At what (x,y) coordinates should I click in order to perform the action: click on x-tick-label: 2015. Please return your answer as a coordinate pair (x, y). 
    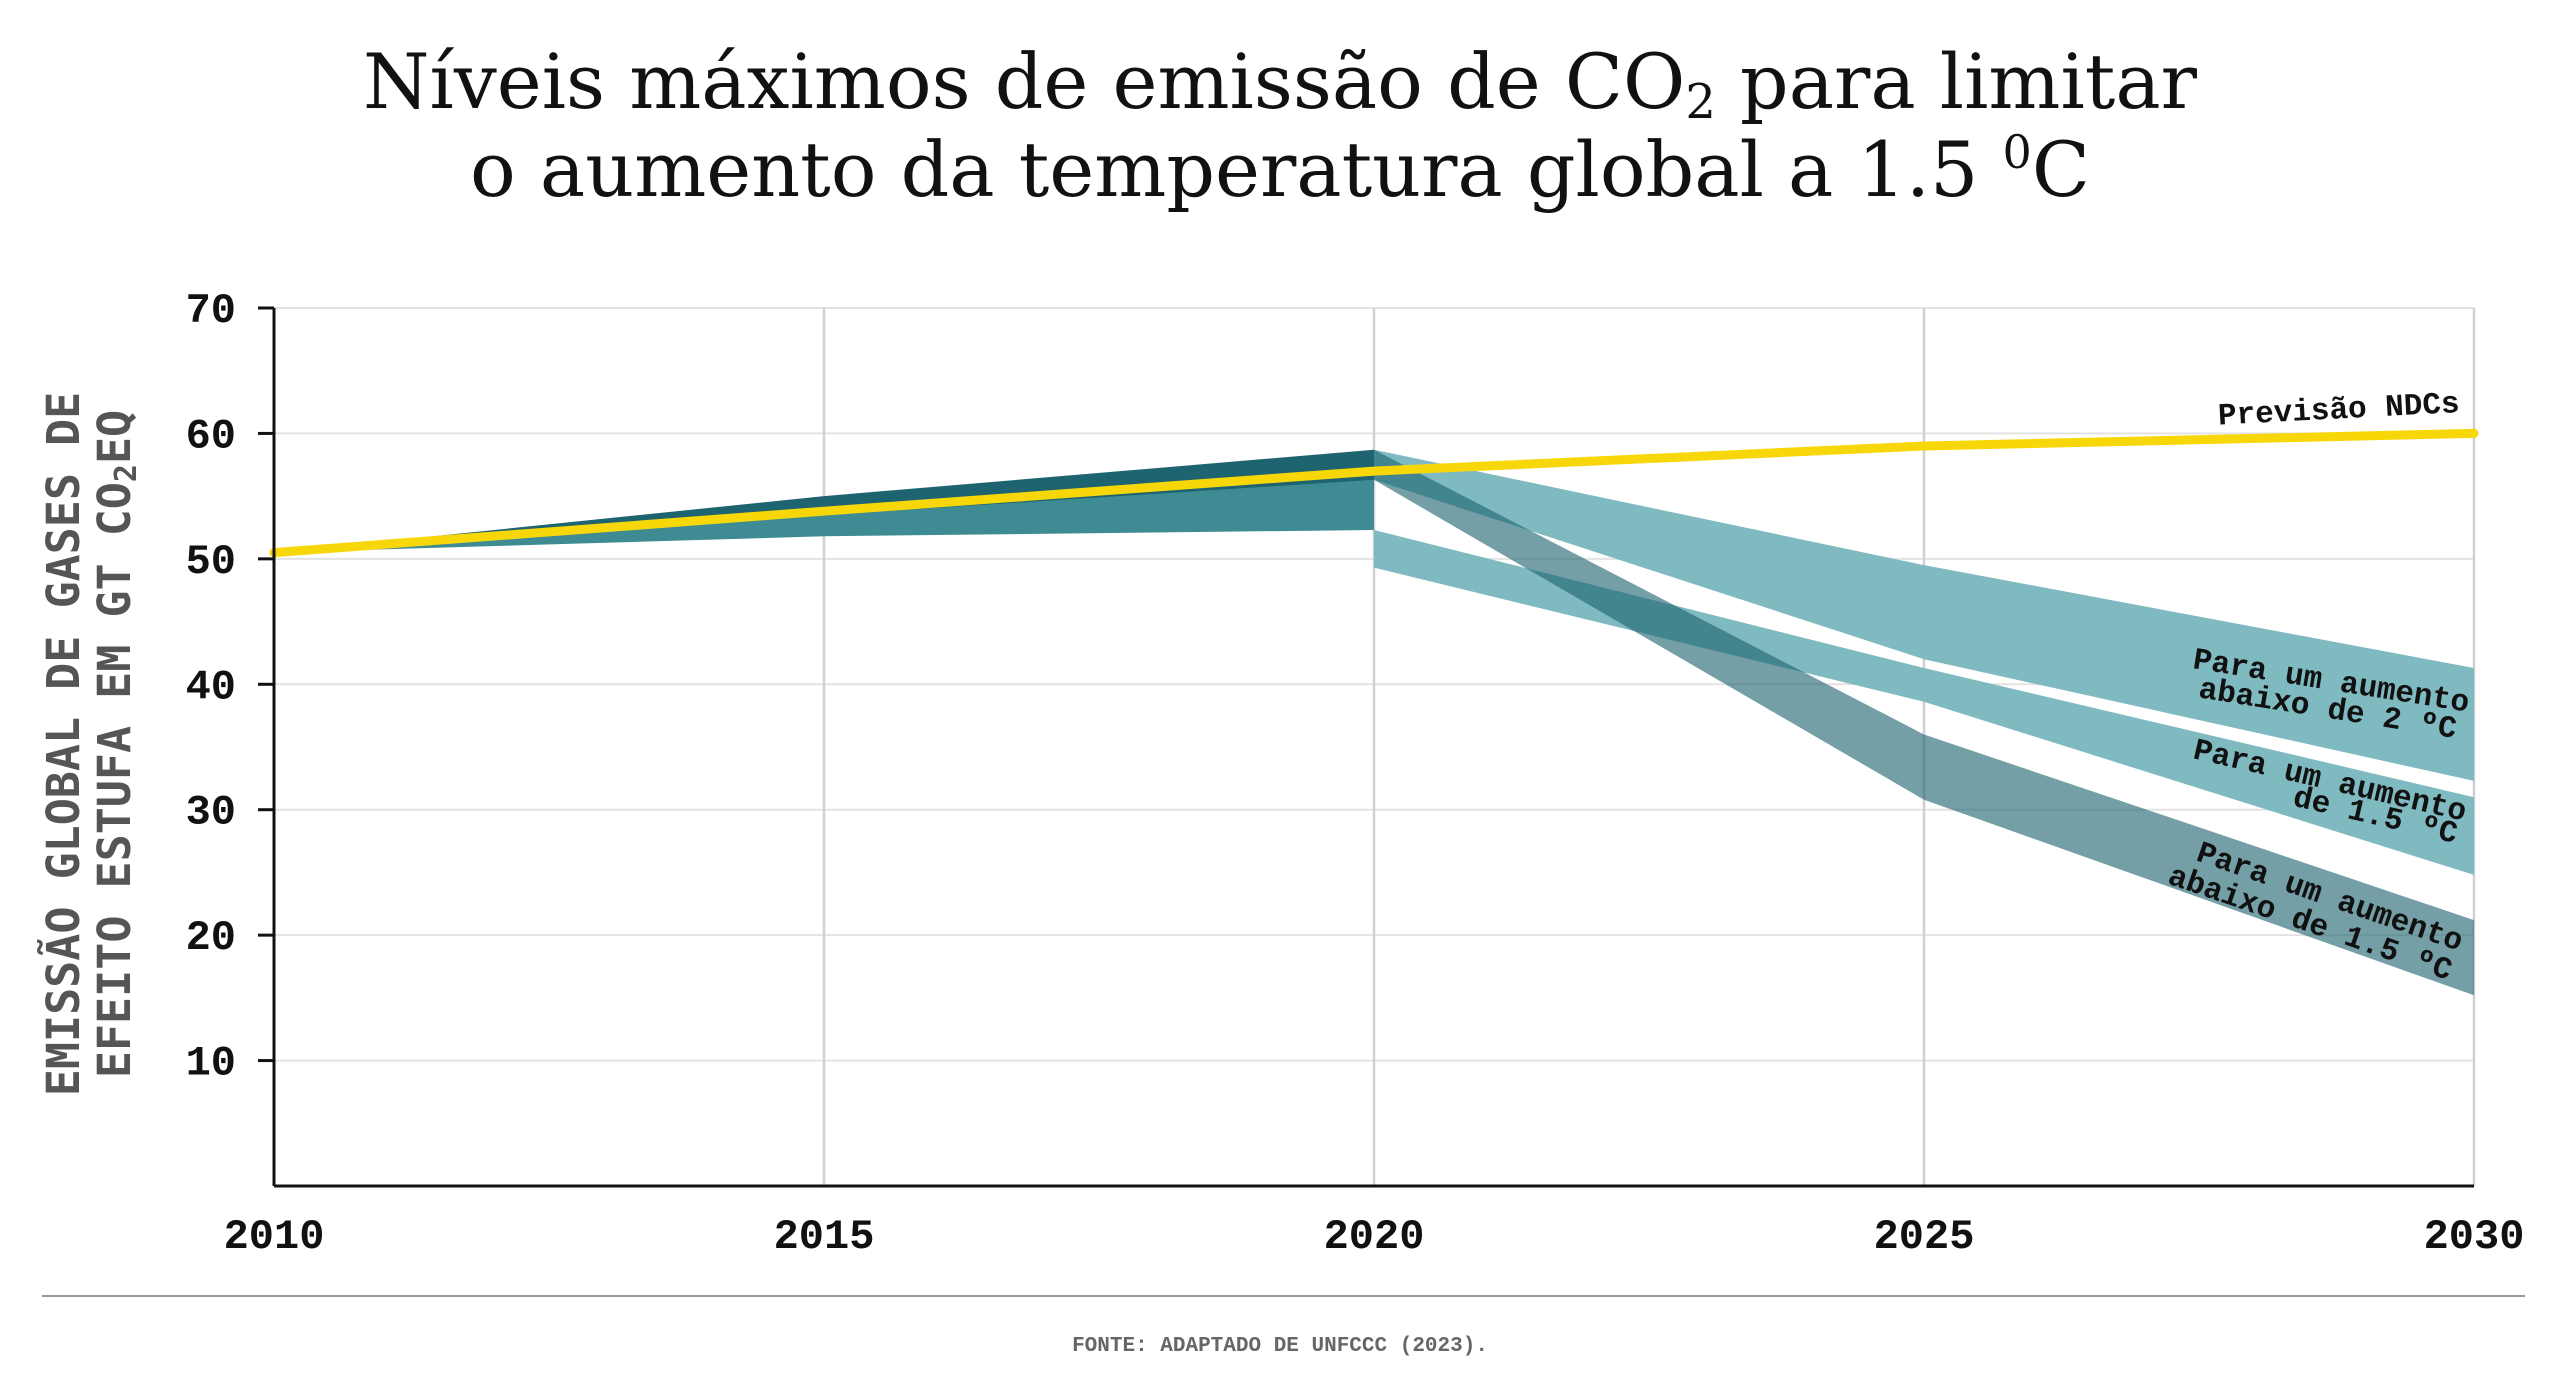
    Looking at the image, I should click on (824, 1237).